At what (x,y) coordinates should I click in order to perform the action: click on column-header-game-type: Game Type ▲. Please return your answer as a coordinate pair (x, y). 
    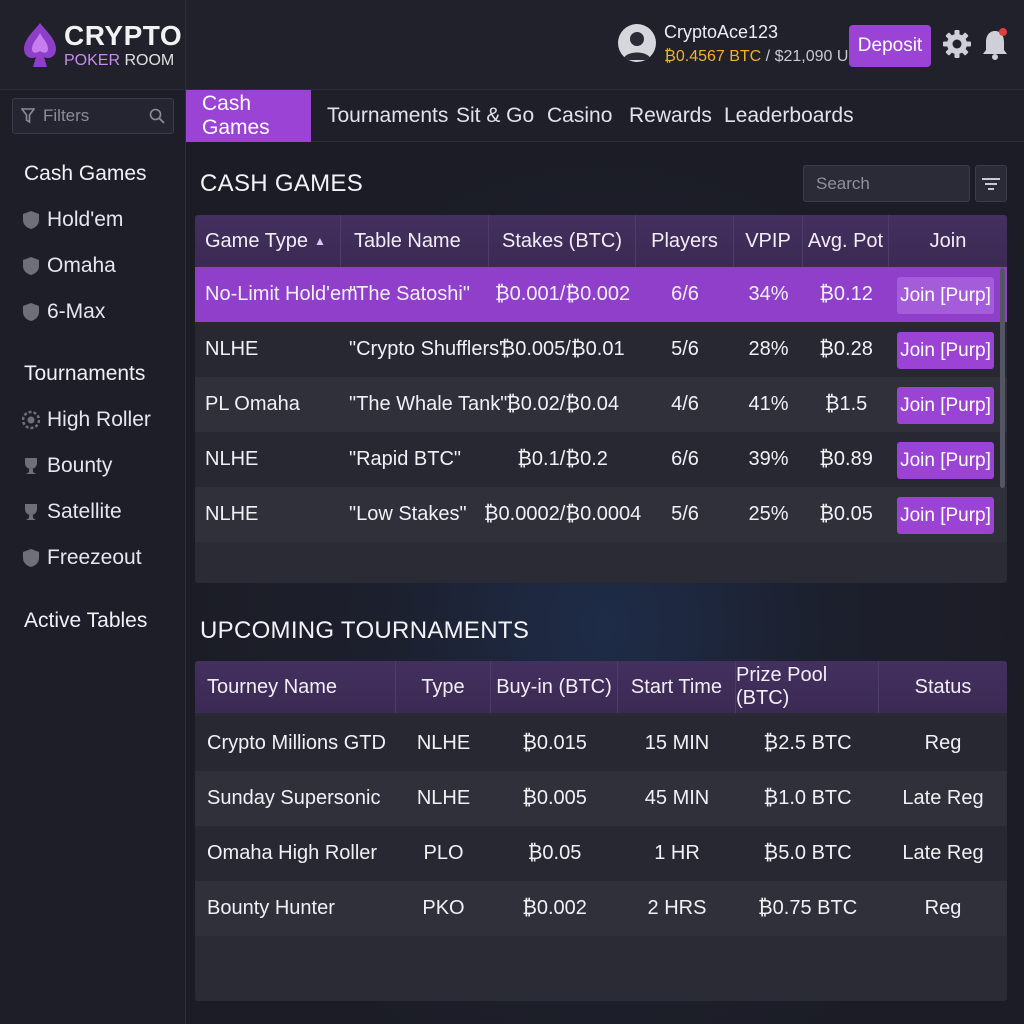
    Looking at the image, I should click on (268, 241).